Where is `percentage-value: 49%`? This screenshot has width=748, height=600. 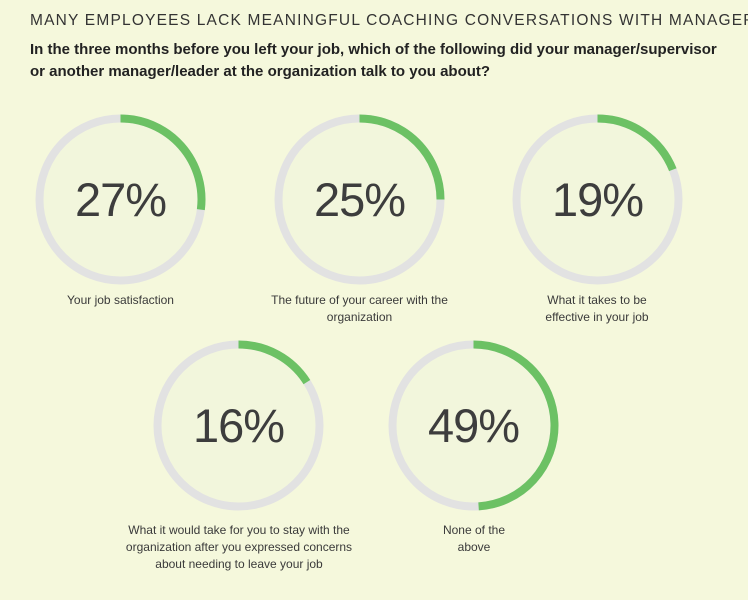
percentage-value: 49% is located at coordinates (473, 425).